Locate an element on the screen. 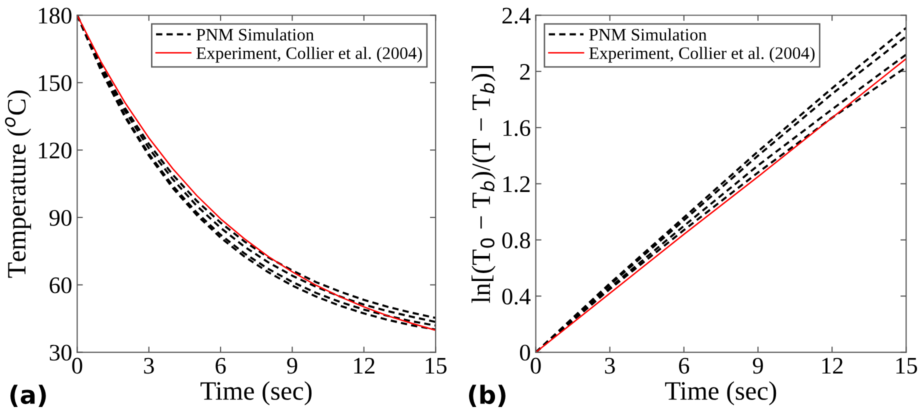 The height and width of the screenshot is (412, 919). y-tick-label: 2 is located at coordinates (525, 72).